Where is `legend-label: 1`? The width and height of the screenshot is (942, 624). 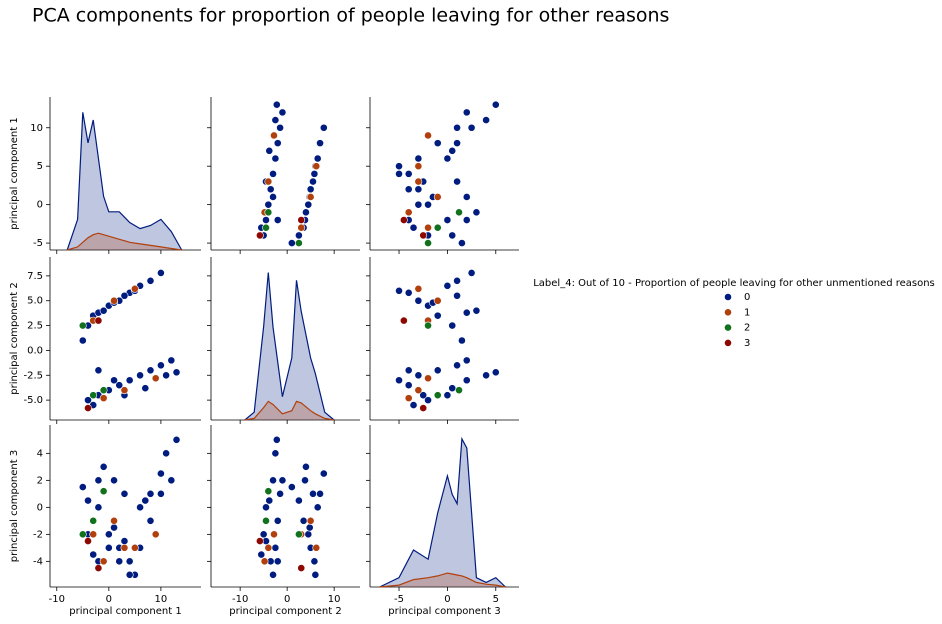 legend-label: 1 is located at coordinates (747, 312).